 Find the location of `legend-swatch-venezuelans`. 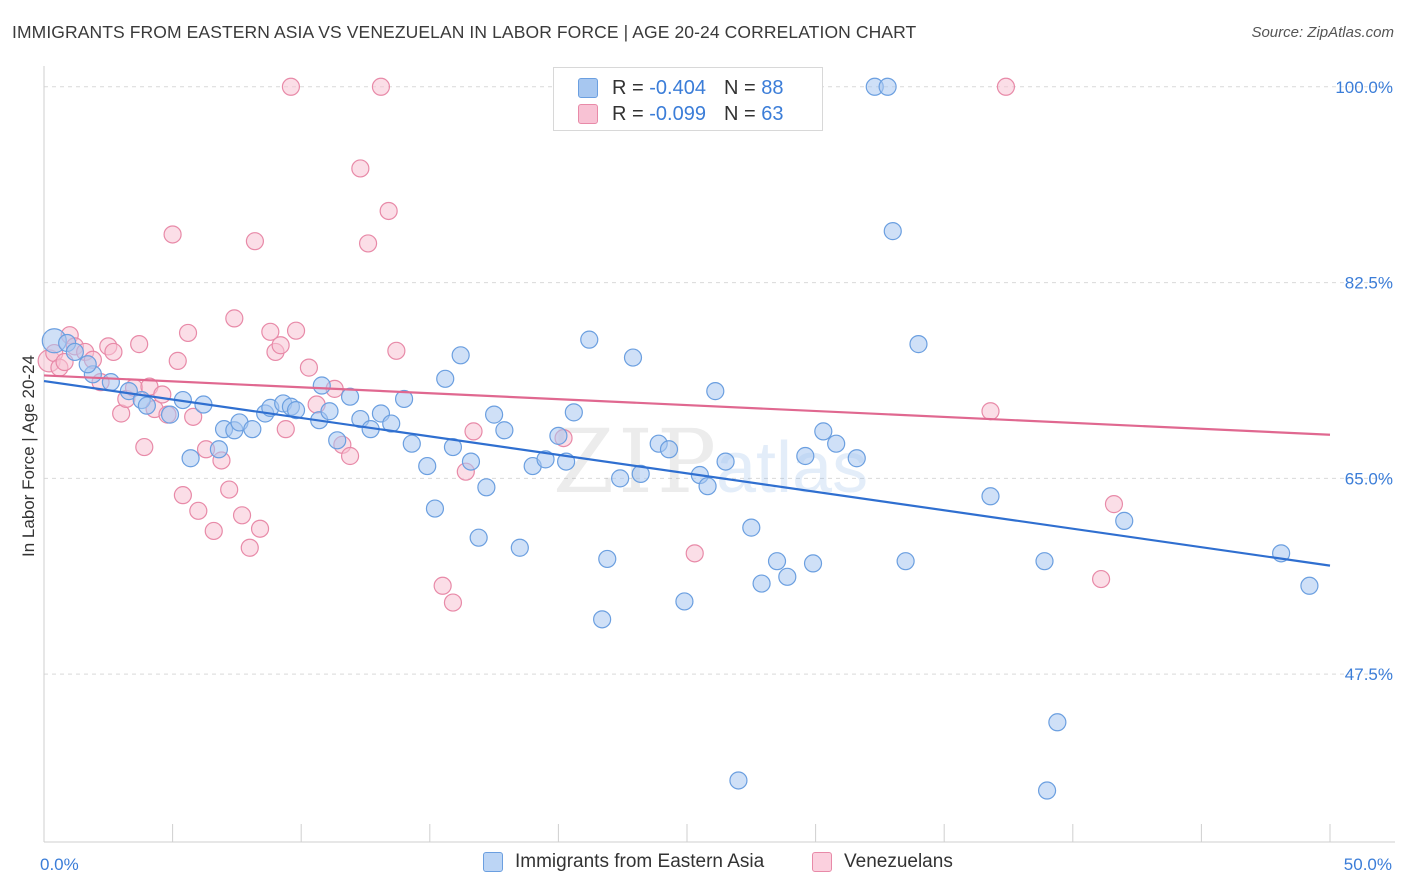

legend-swatch-venezuelans is located at coordinates (588, 114).